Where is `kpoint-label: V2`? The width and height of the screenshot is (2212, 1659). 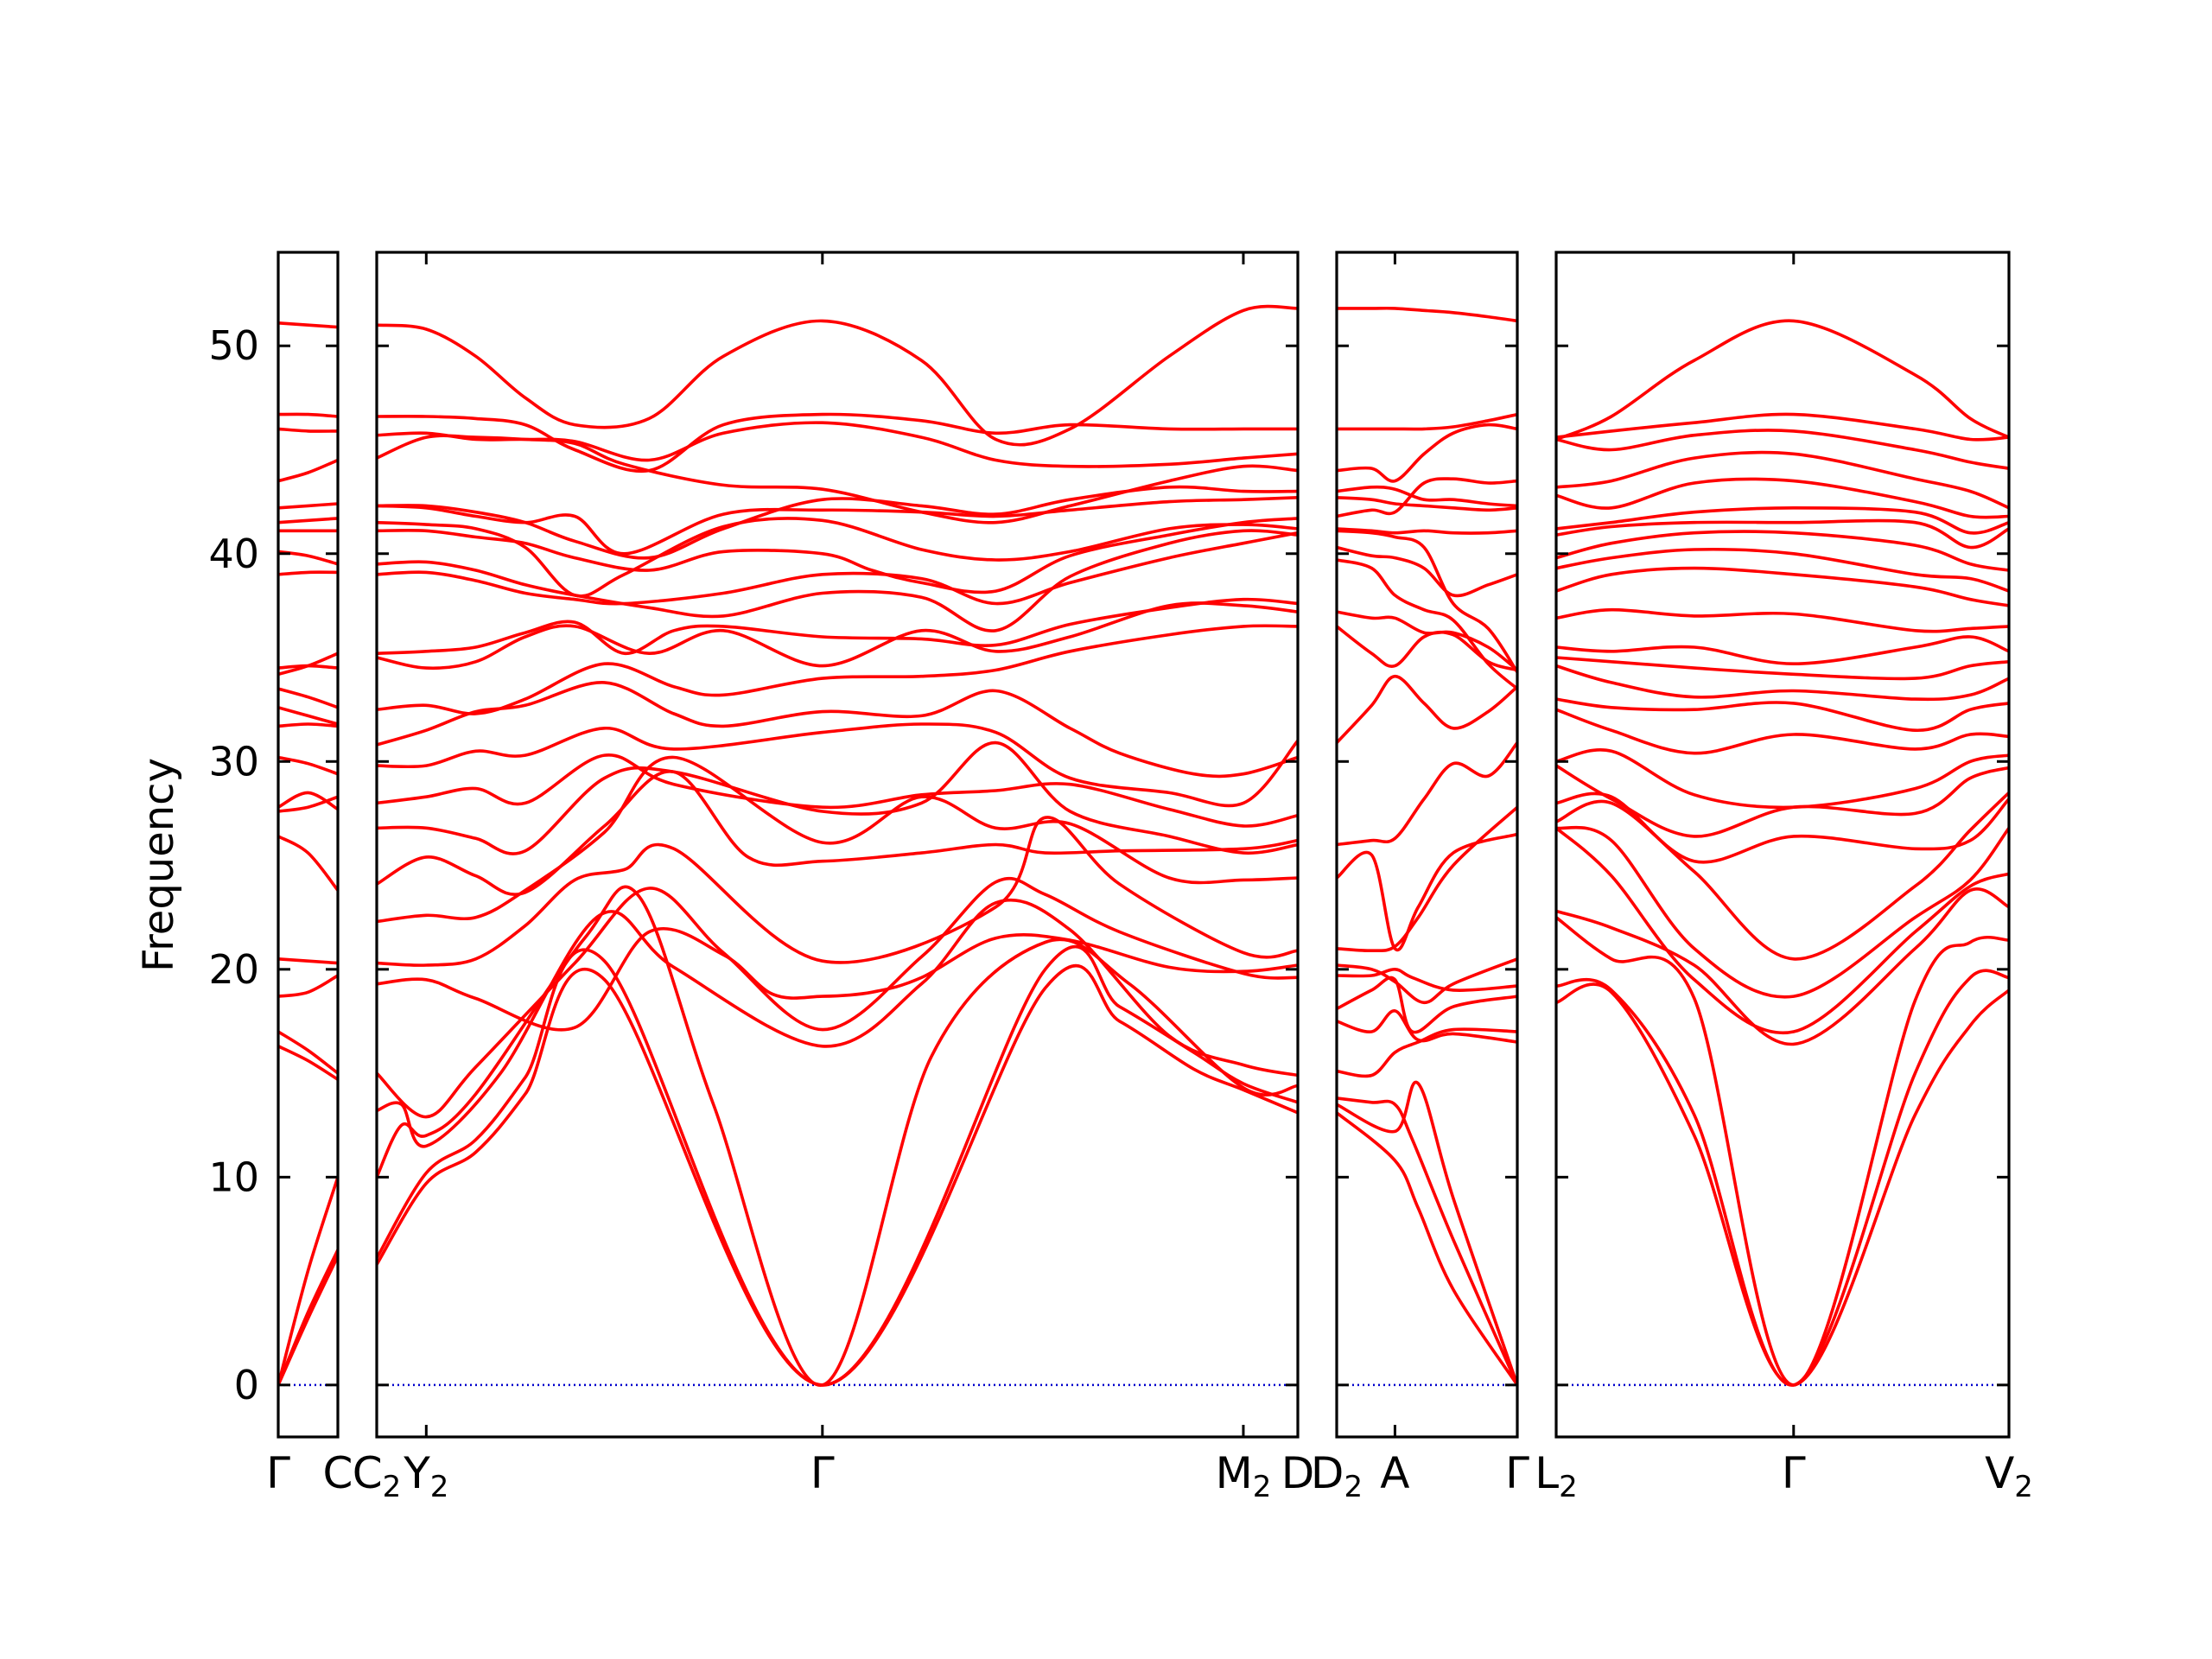
kpoint-label: V2 is located at coordinates (2009, 1476).